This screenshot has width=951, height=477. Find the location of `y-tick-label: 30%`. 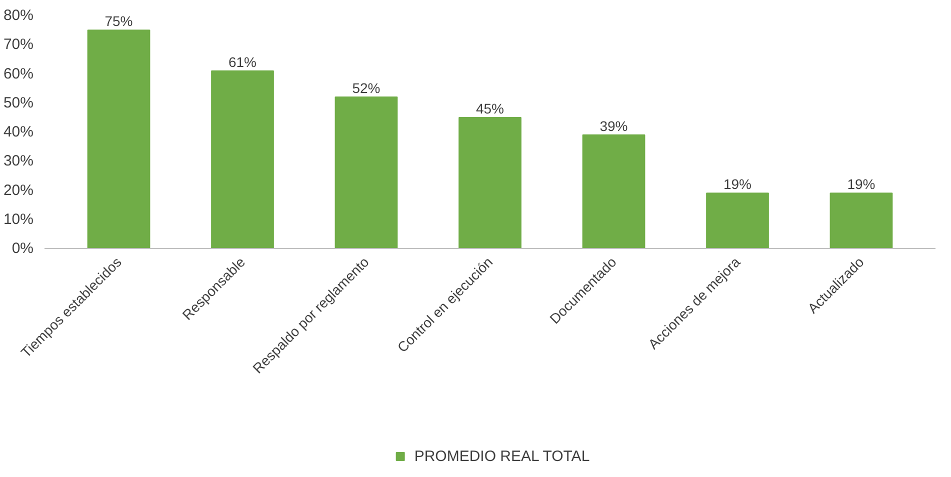

y-tick-label: 30% is located at coordinates (18, 161).